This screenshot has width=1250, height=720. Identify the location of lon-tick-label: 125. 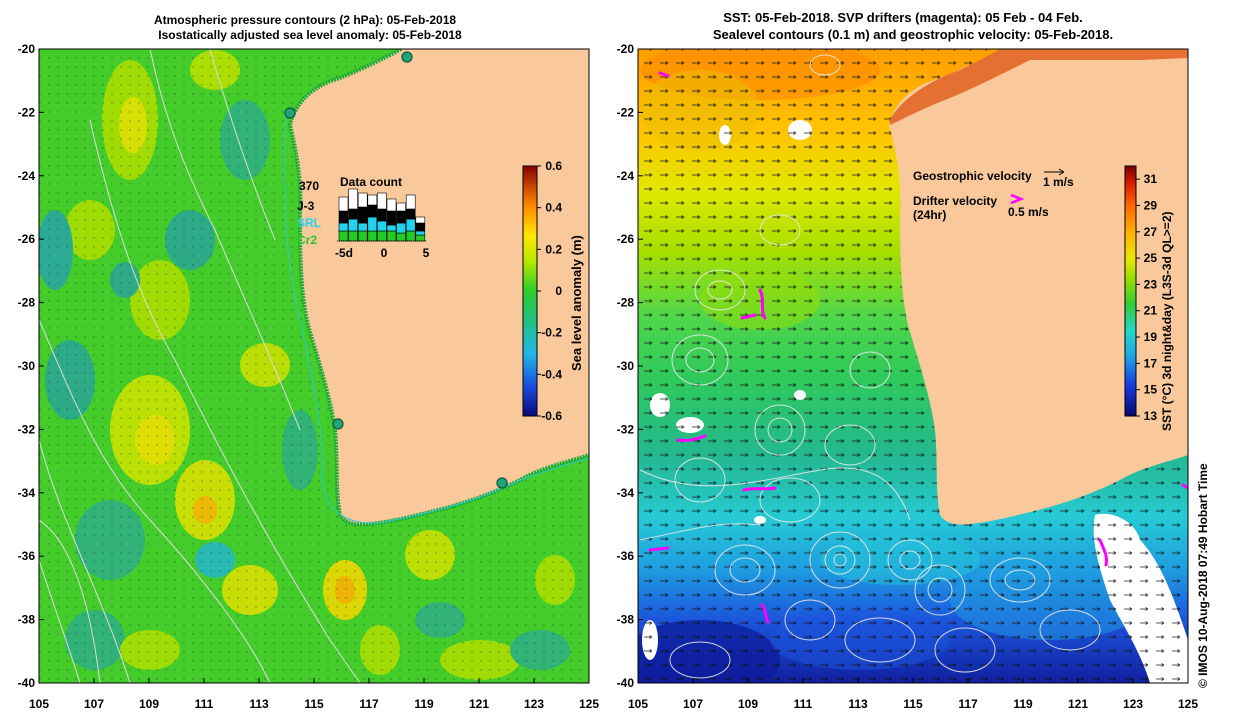
(1188, 704).